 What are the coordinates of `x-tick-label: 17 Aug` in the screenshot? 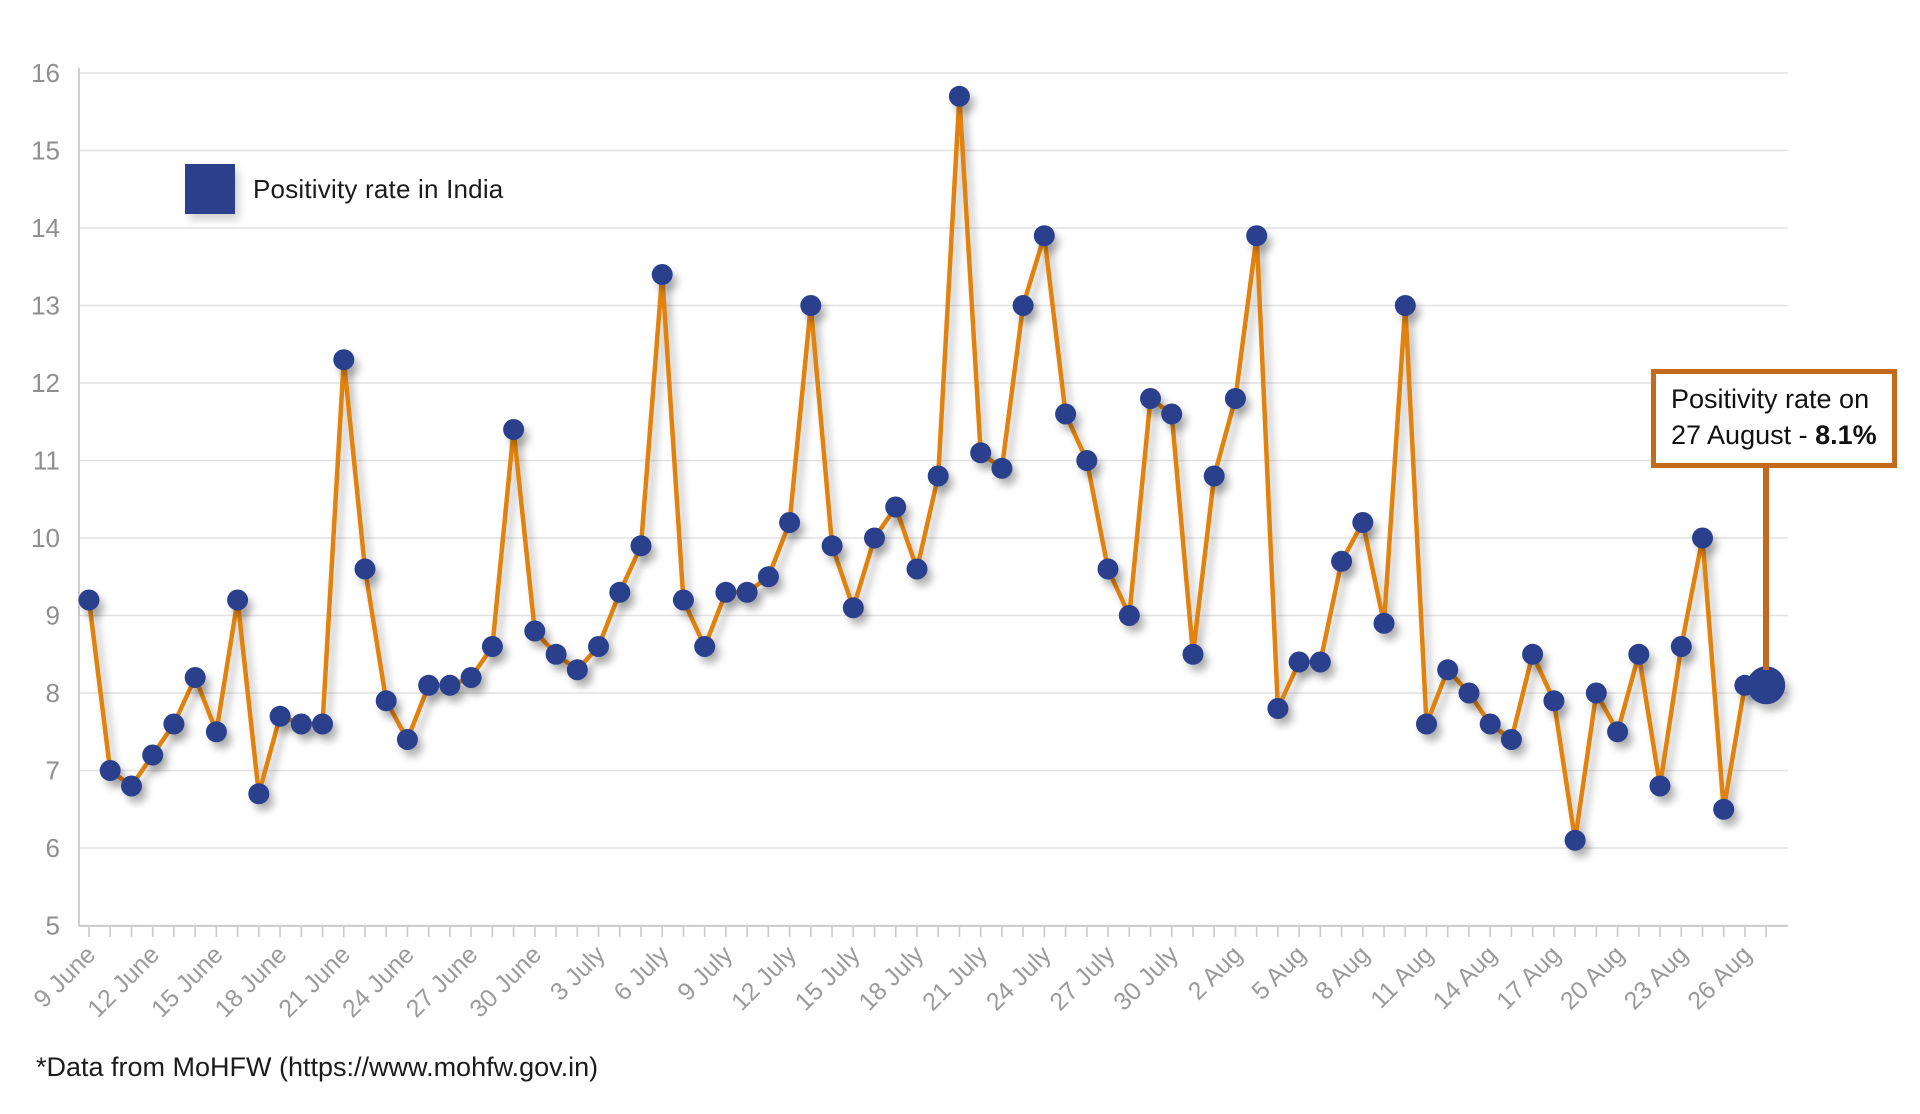 It's located at (1528, 977).